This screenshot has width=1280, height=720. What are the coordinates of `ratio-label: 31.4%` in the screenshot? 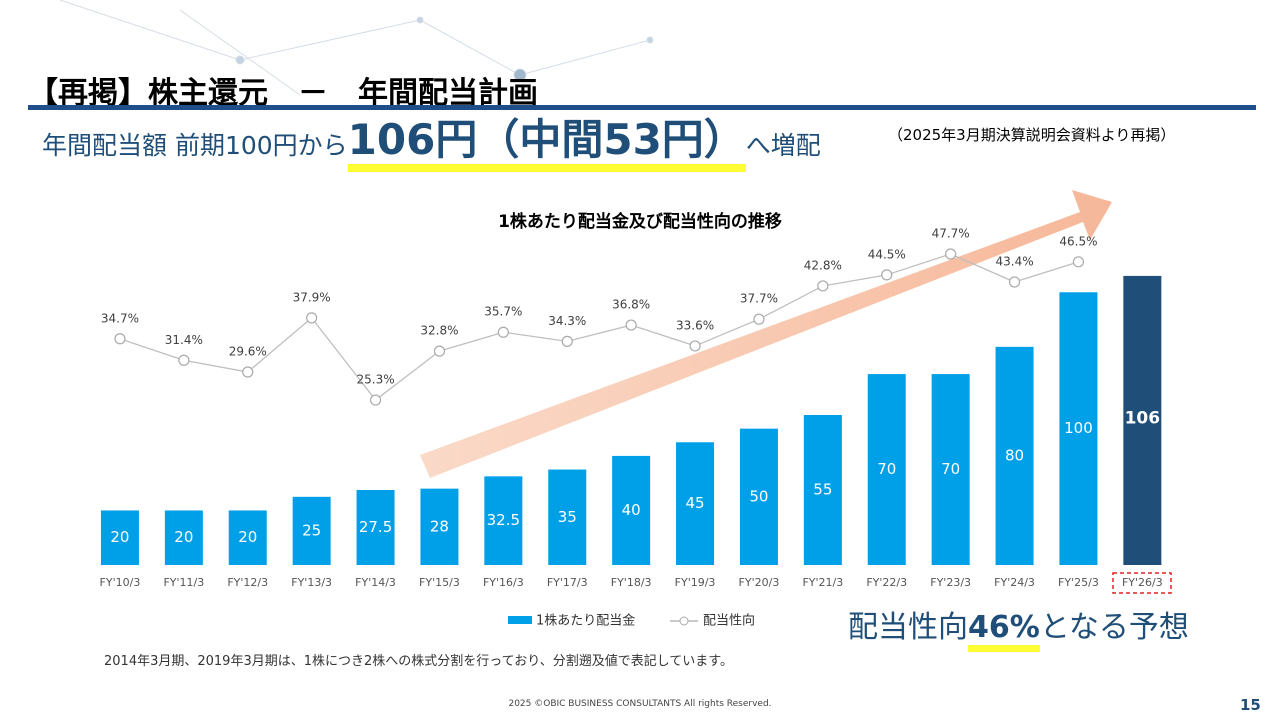 It's located at (184, 340).